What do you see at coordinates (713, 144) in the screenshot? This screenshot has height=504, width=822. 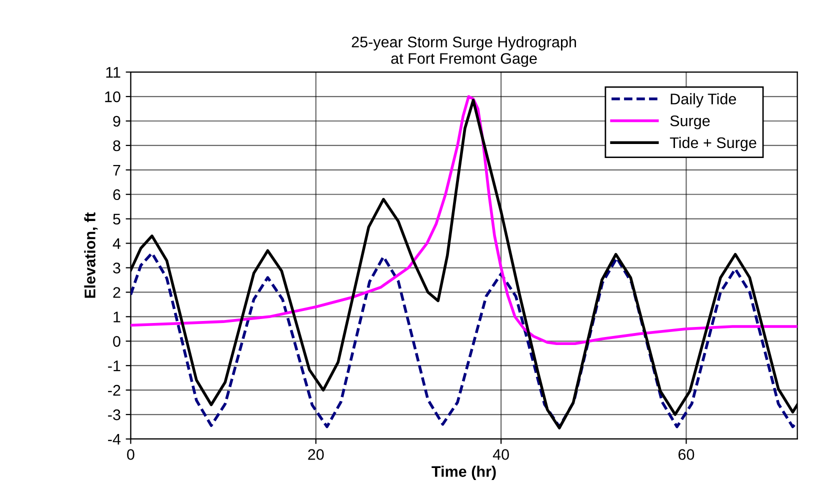 I see `legend-label: Tide + Surge` at bounding box center [713, 144].